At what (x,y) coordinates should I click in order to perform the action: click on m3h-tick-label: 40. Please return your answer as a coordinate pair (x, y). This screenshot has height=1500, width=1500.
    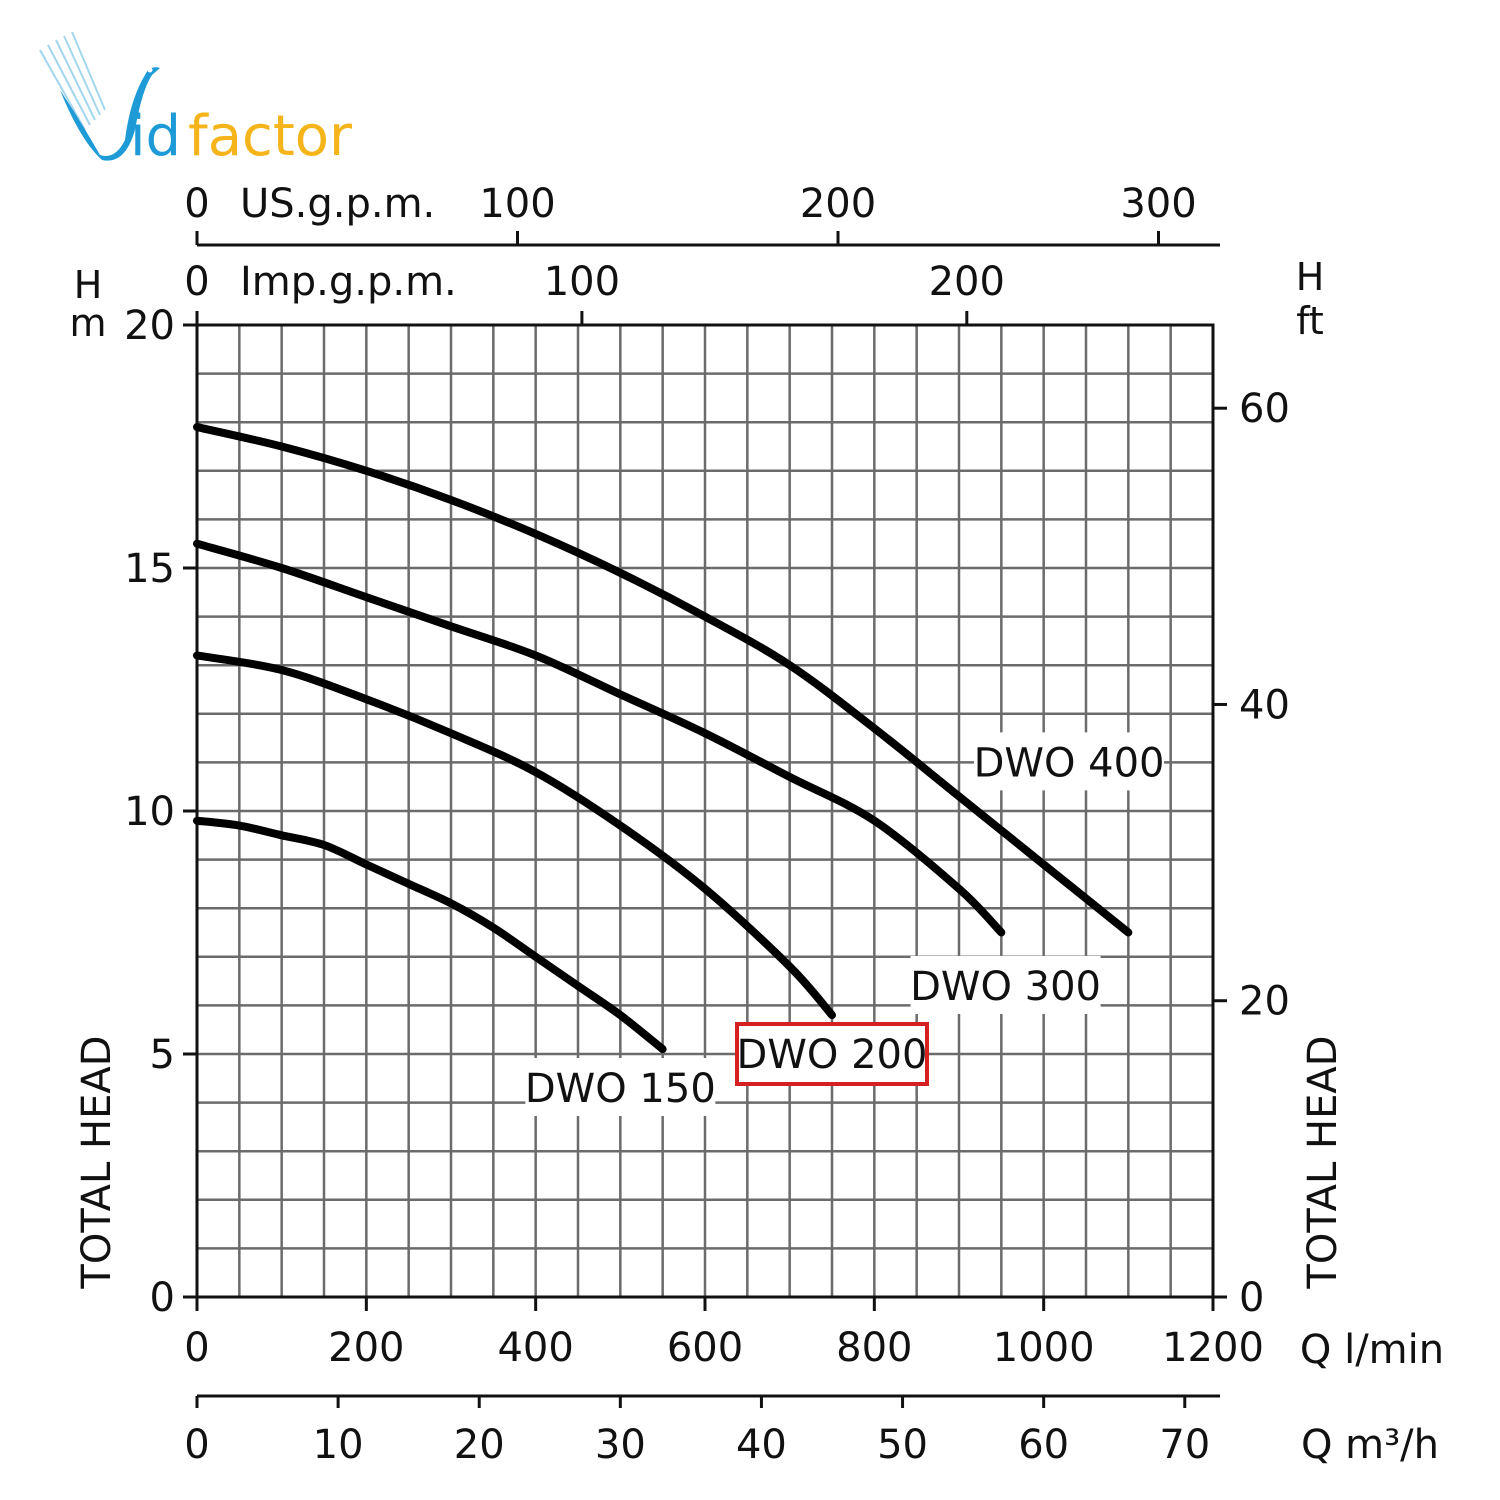
    Looking at the image, I should click on (761, 1445).